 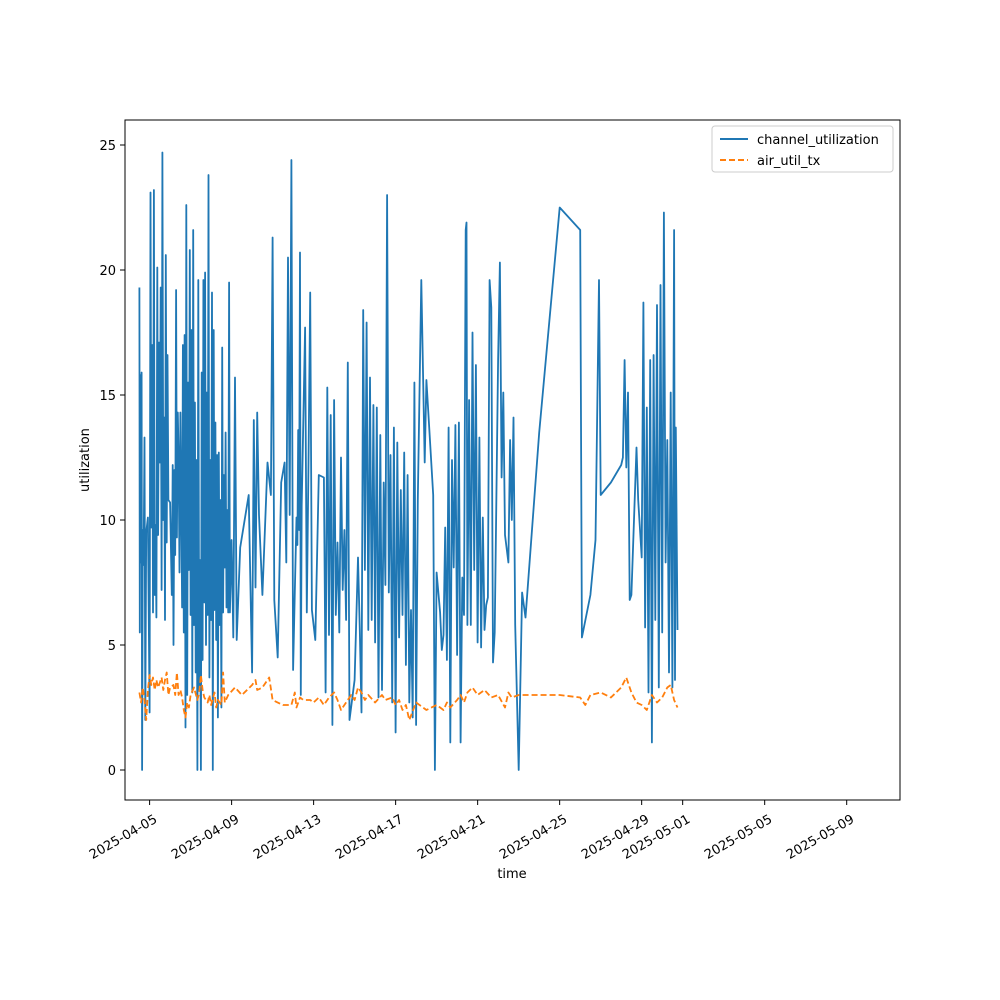 I want to click on legend-box, so click(x=802, y=149).